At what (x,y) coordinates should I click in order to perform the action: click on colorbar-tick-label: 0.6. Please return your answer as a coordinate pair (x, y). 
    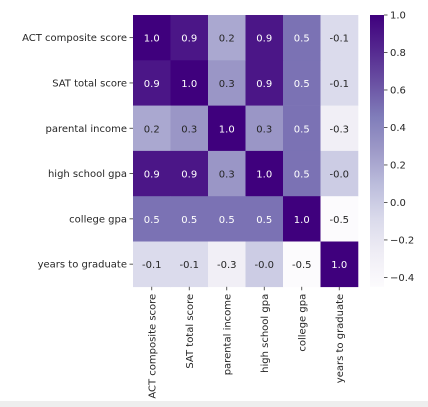
    Looking at the image, I should click on (398, 90).